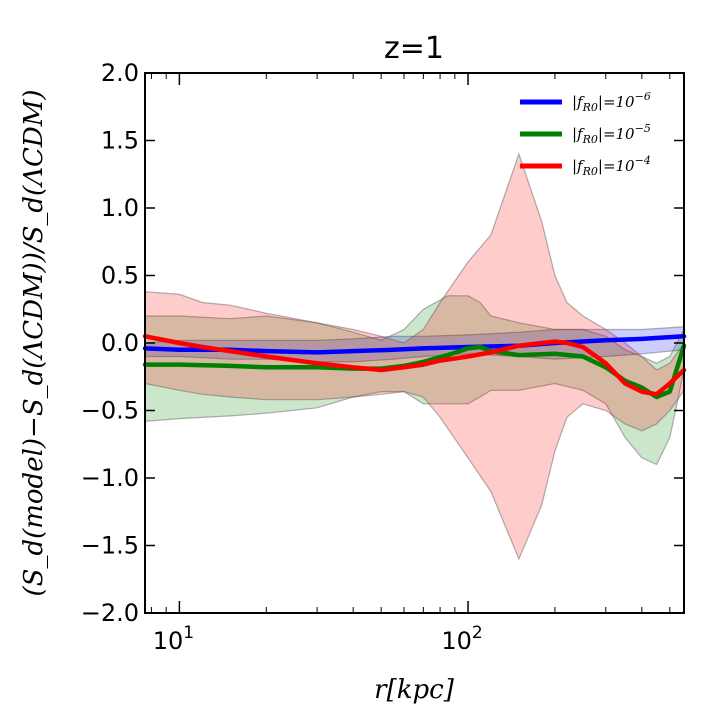  What do you see at coordinates (120, 141) in the screenshot?
I see `y-tick-label: 1.5` at bounding box center [120, 141].